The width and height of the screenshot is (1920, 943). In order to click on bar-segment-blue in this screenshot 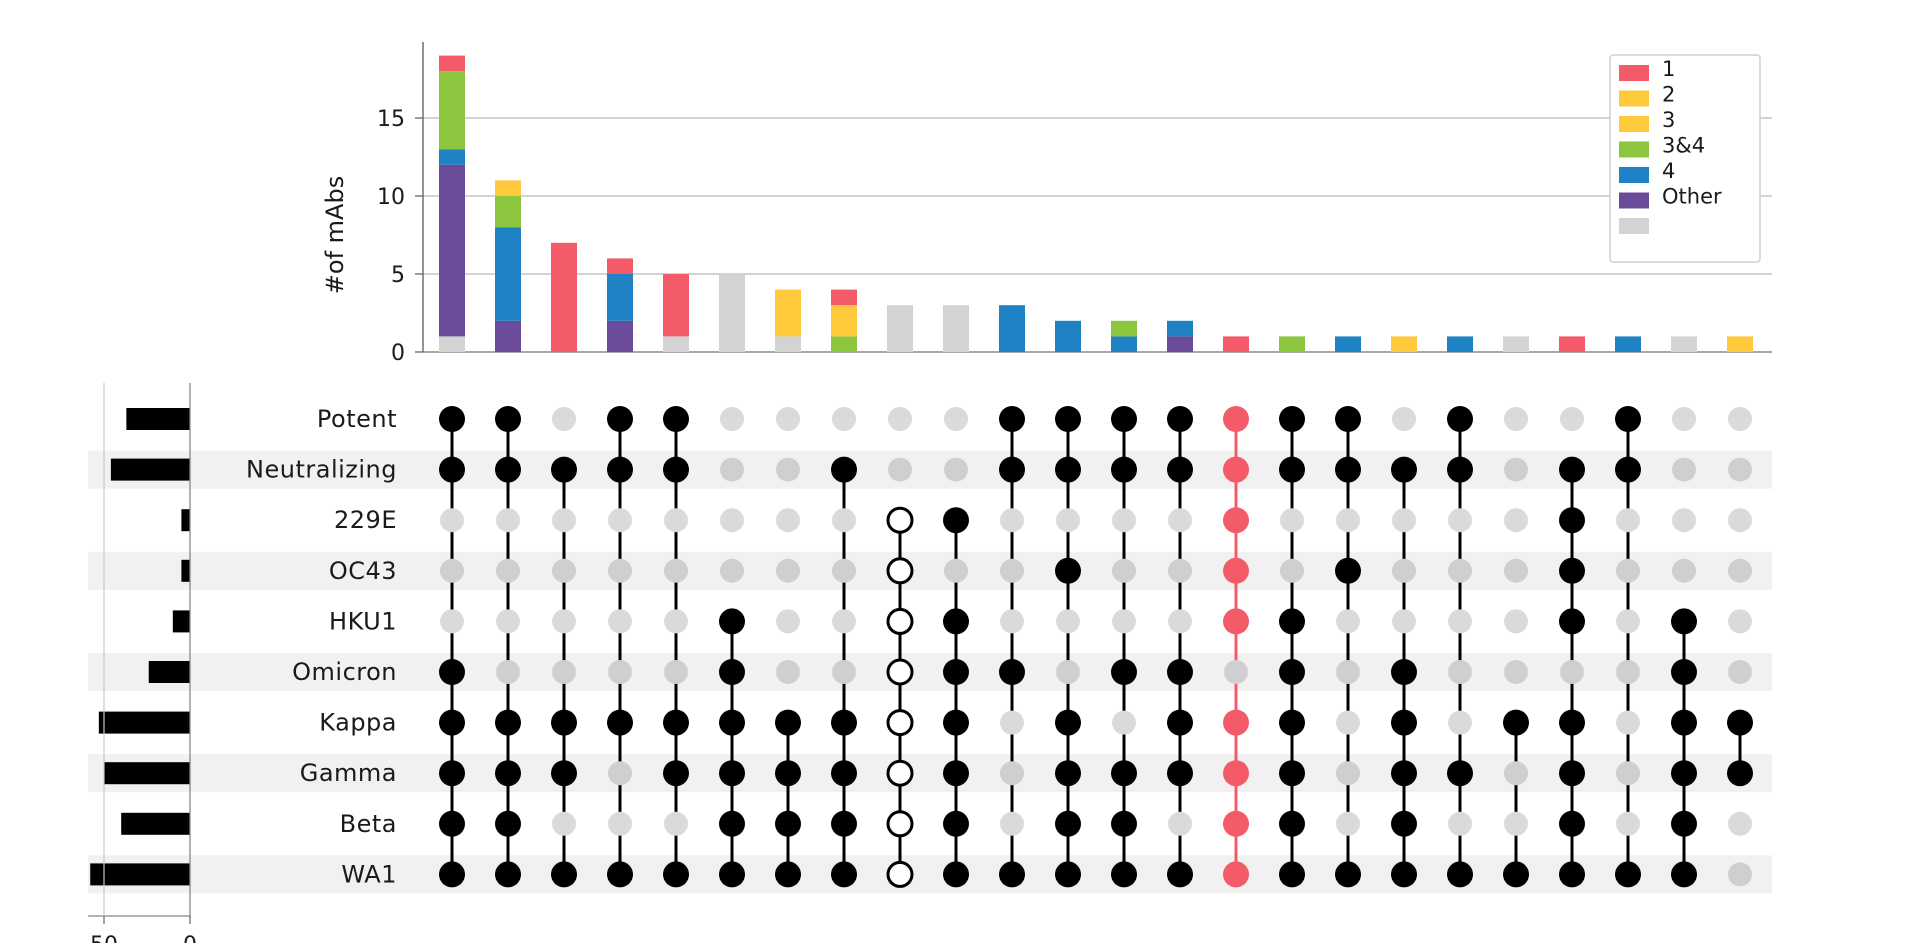, I will do `click(452, 157)`.